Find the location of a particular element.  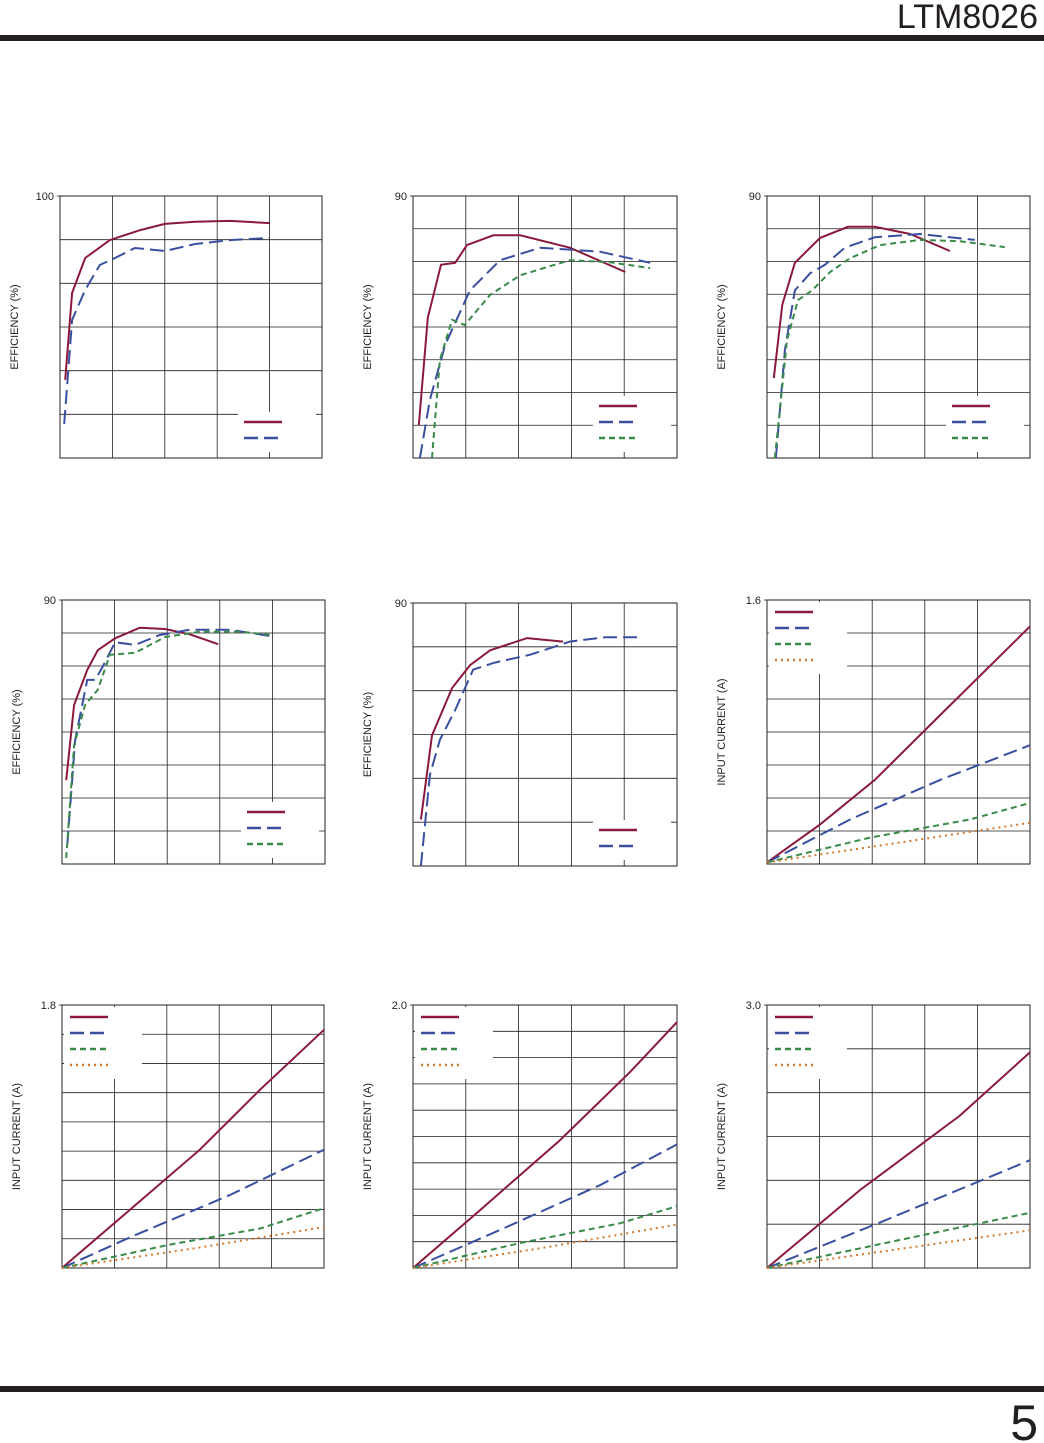

footer-rule is located at coordinates (522, 1389).